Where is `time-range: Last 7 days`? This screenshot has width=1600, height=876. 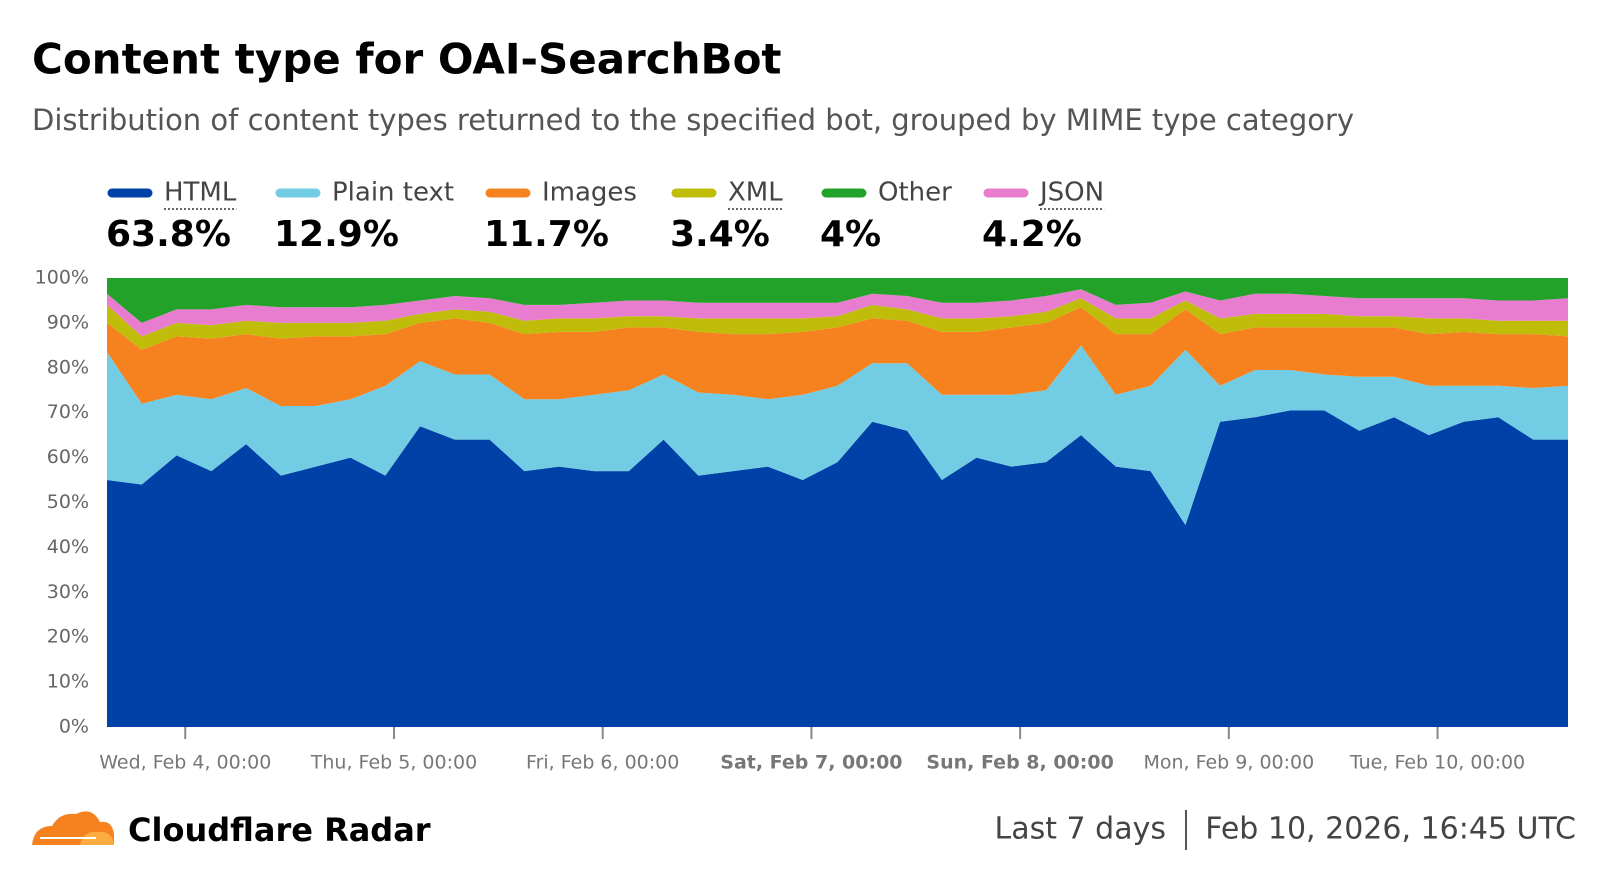 time-range: Last 7 days is located at coordinates (1080, 829).